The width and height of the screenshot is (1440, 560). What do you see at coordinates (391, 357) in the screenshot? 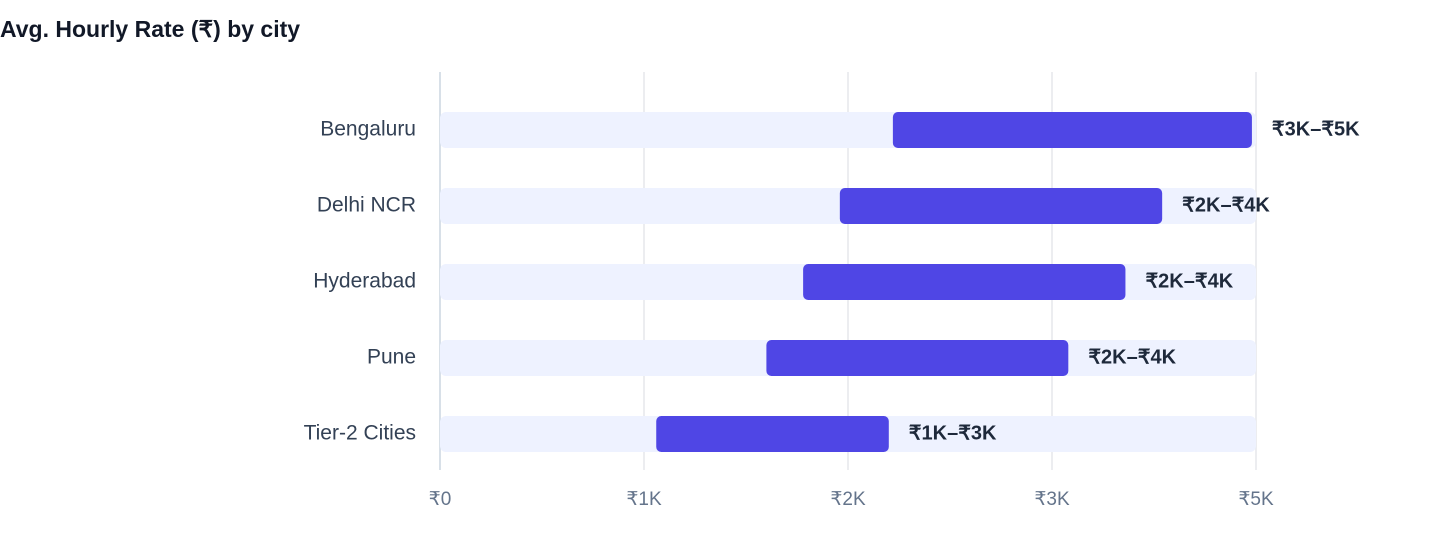
I see `y-tick-label: Pune` at bounding box center [391, 357].